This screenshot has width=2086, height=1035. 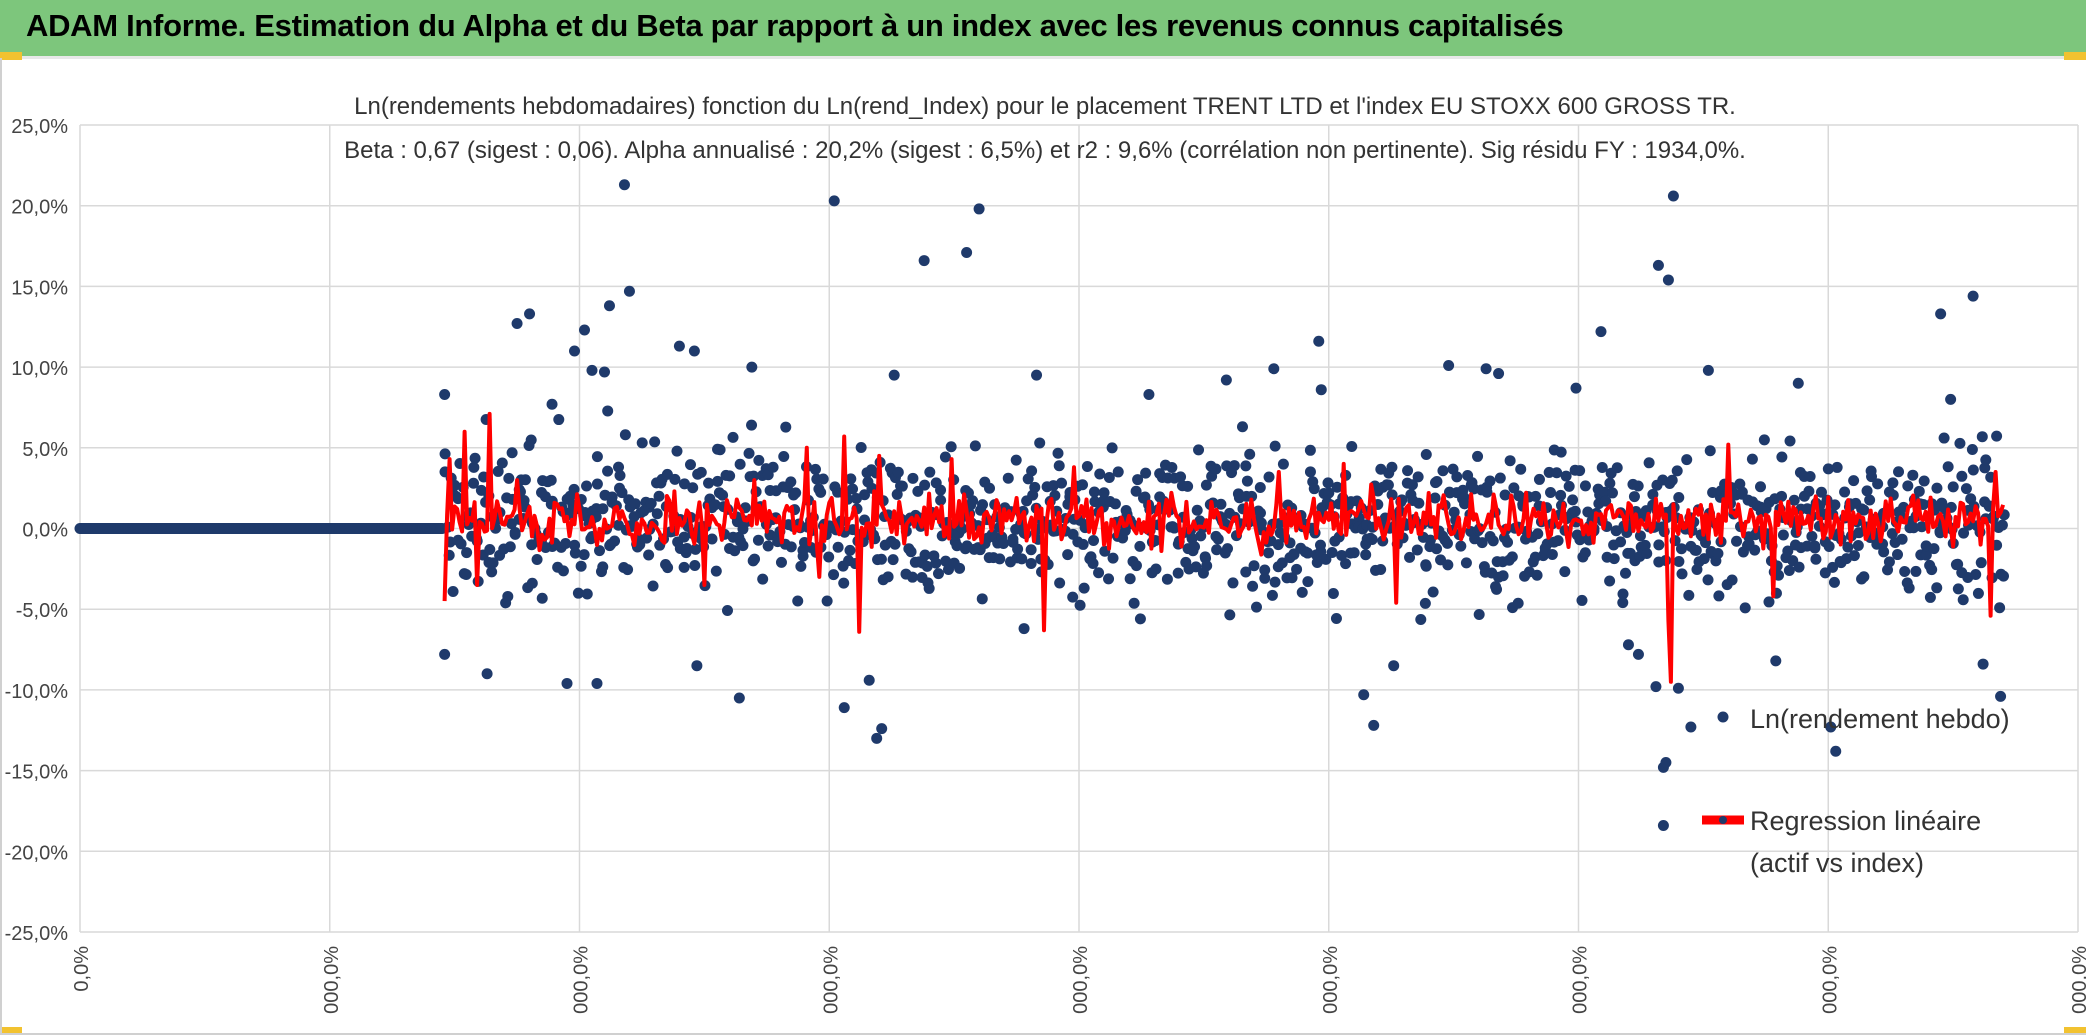 What do you see at coordinates (831, 980) in the screenshot?
I see `x-tick-label: 000,0%` at bounding box center [831, 980].